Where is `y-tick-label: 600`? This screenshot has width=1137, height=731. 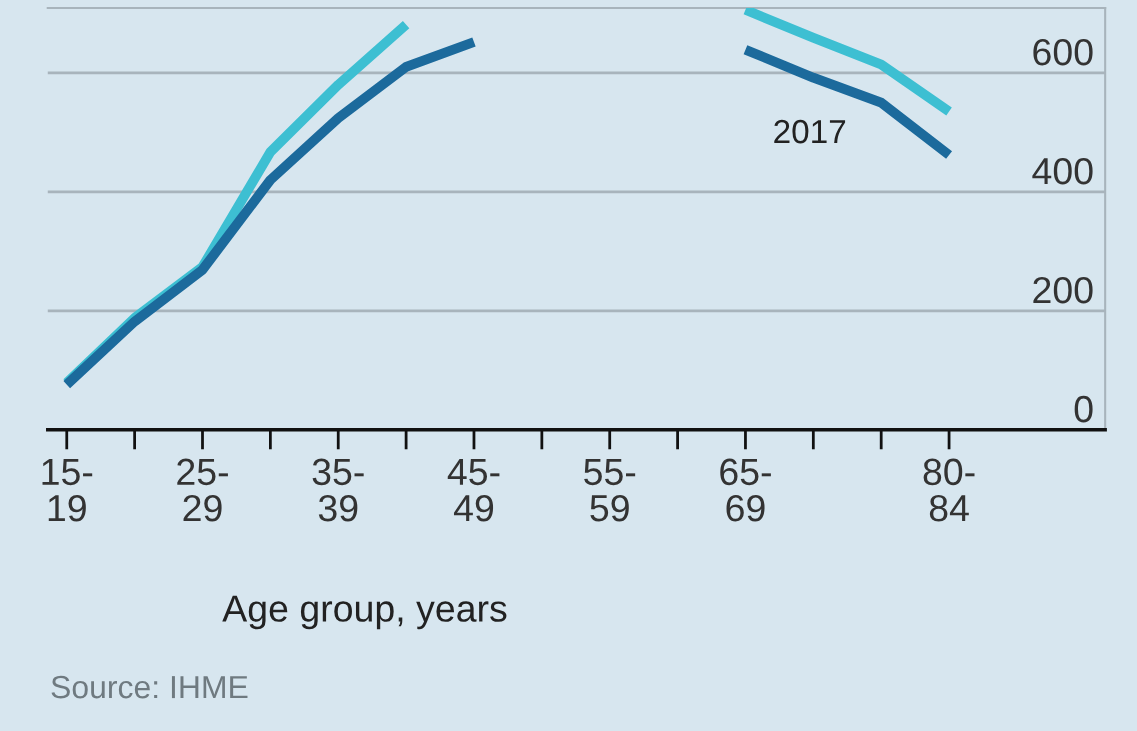
y-tick-label: 600 is located at coordinates (1063, 52).